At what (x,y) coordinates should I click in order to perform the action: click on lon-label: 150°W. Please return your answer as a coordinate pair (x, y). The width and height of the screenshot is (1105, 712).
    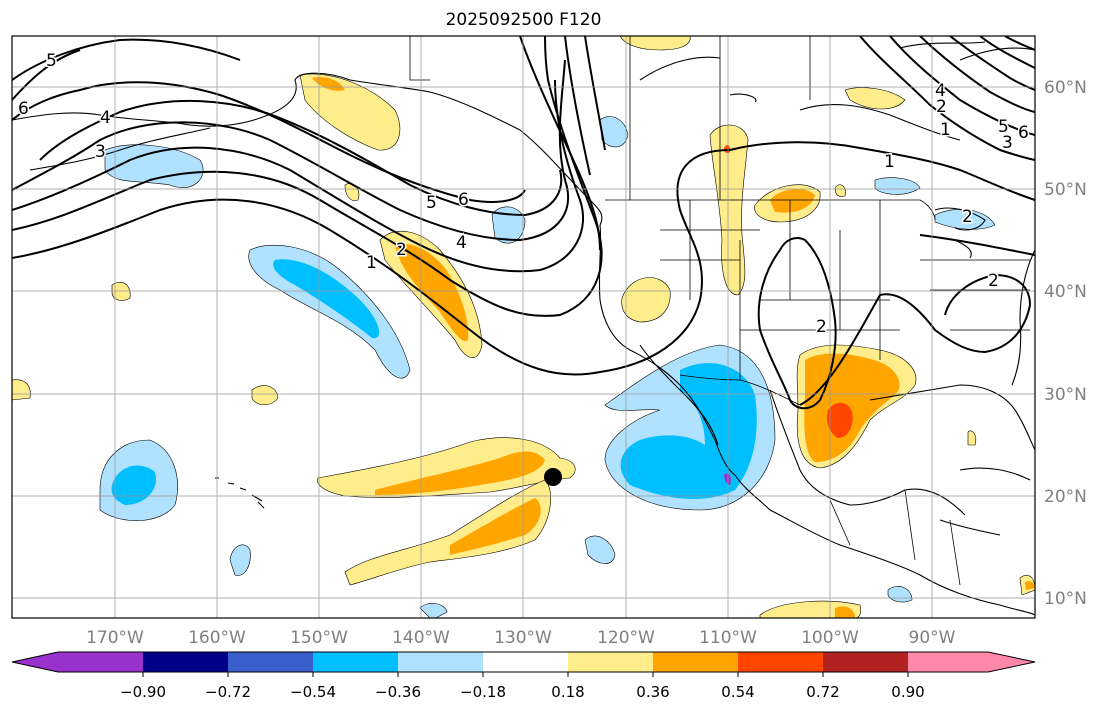
    Looking at the image, I should click on (319, 638).